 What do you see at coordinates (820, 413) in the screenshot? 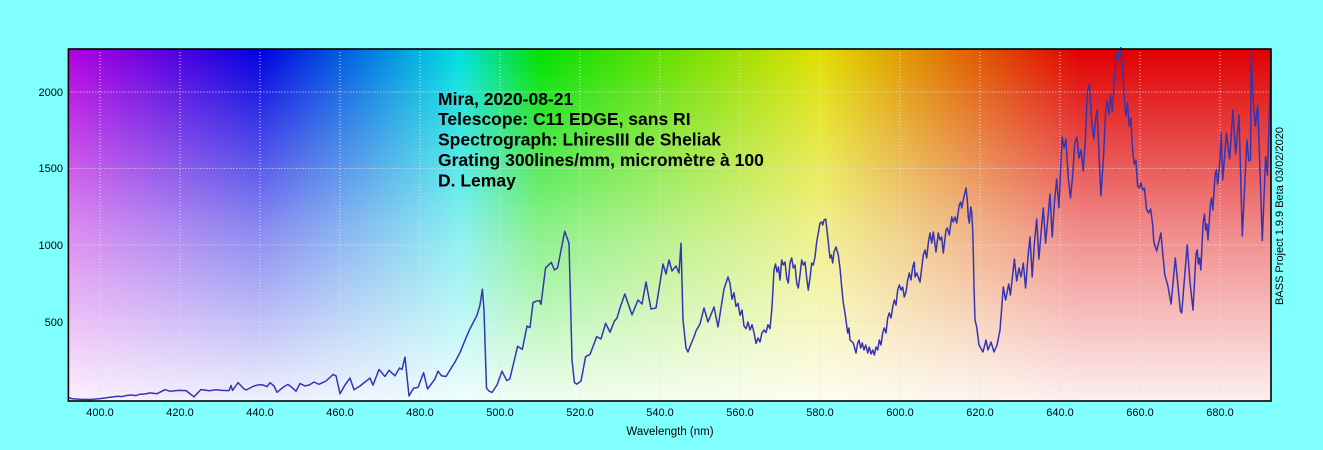
I see `svg-text: 580.0` at bounding box center [820, 413].